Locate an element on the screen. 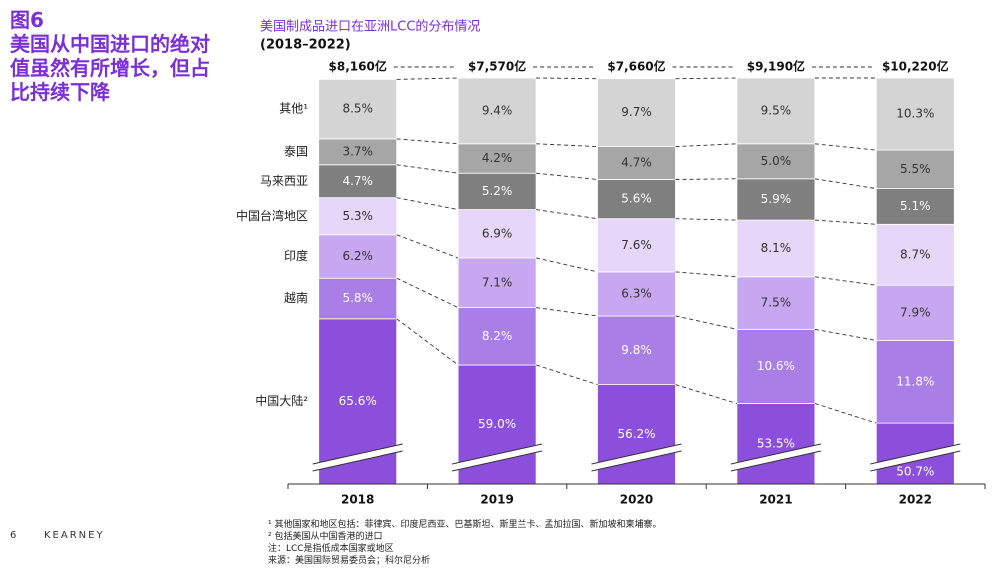  total-label: $8,160亿 is located at coordinates (358, 66).